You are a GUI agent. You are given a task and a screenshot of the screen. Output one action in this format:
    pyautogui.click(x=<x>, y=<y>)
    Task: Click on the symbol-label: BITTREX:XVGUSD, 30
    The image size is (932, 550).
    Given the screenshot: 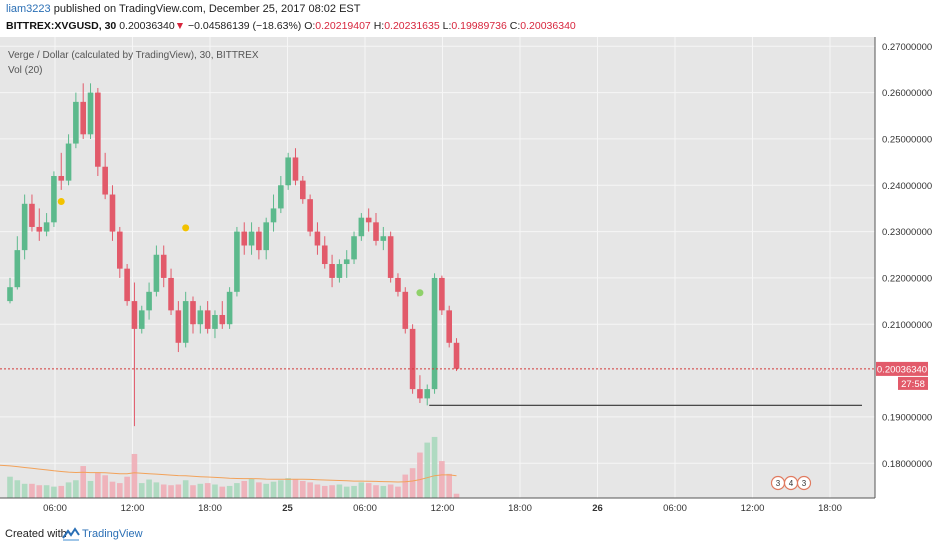 What is the action you would take?
    pyautogui.click(x=61, y=26)
    